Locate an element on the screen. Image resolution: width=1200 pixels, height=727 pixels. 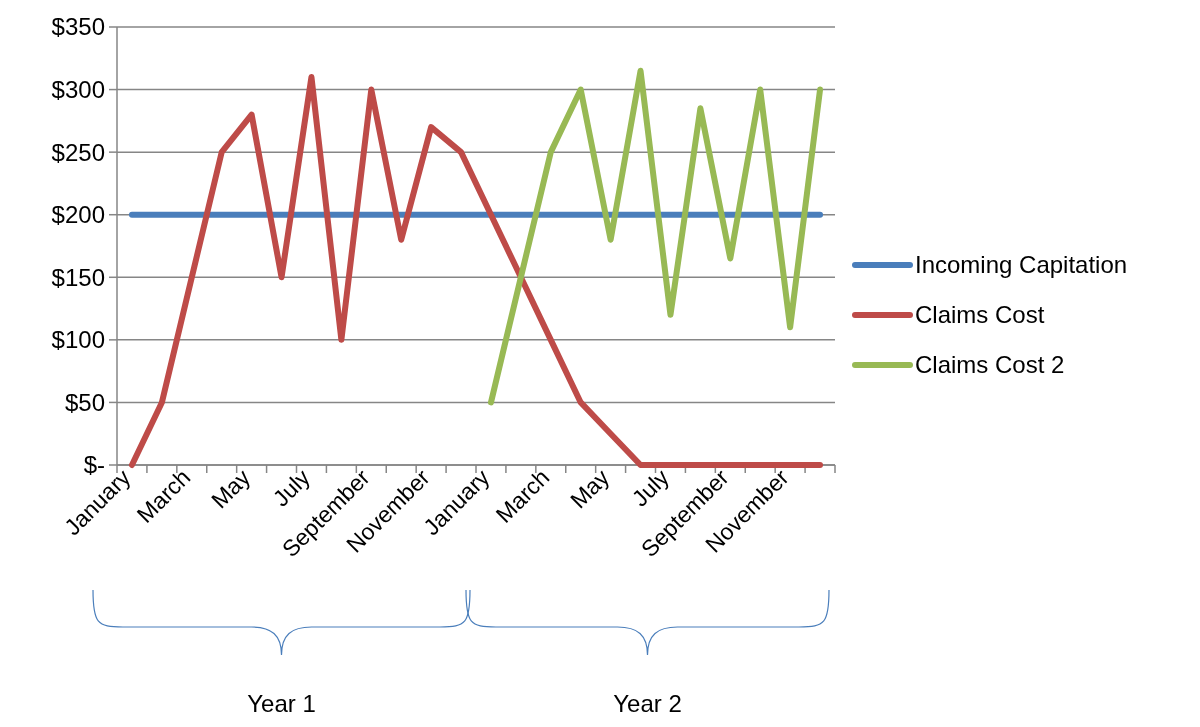
legend-label: Claims Cost is located at coordinates (980, 315).